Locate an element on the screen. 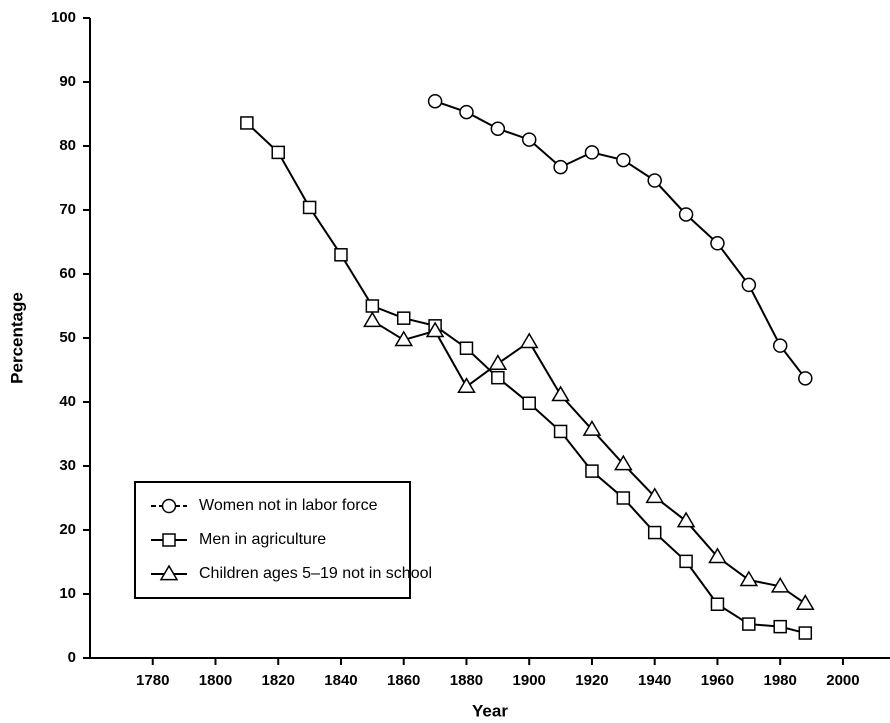 The height and width of the screenshot is (723, 890). y-tick-label: 80 is located at coordinates (67, 145).